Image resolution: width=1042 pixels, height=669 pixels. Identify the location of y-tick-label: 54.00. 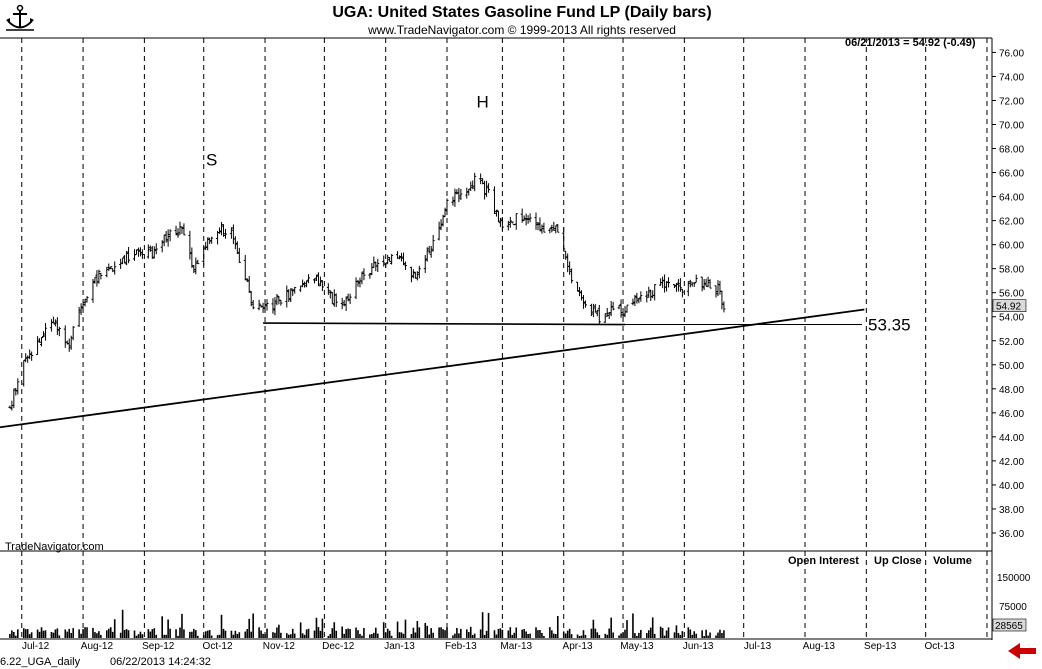
(1011, 318).